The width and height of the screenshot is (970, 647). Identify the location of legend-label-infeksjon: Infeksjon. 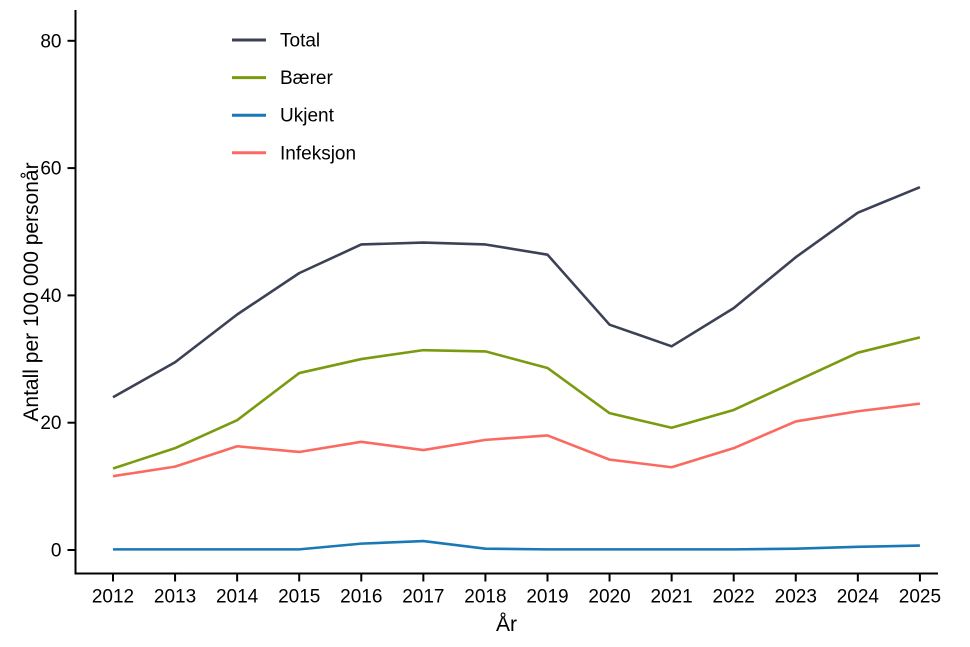
(318, 153).